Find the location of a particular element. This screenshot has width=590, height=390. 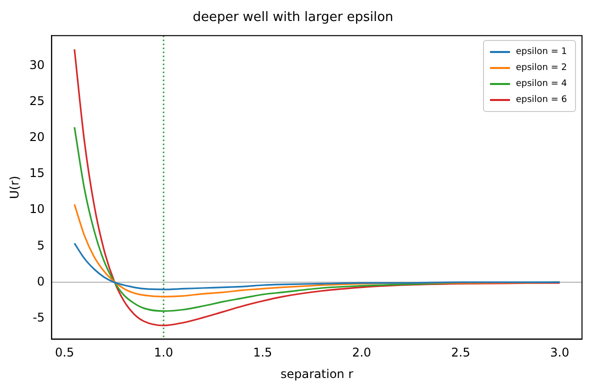

legend-label: epsilon = 6 is located at coordinates (541, 100).